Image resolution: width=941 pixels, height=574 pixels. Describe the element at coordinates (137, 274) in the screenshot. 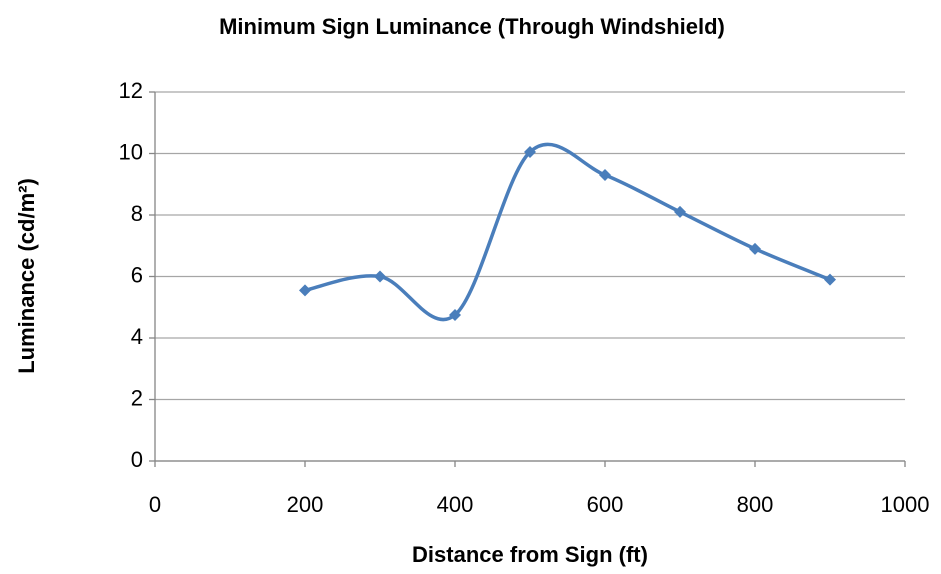

I see `y-tick-label: 6` at that location.